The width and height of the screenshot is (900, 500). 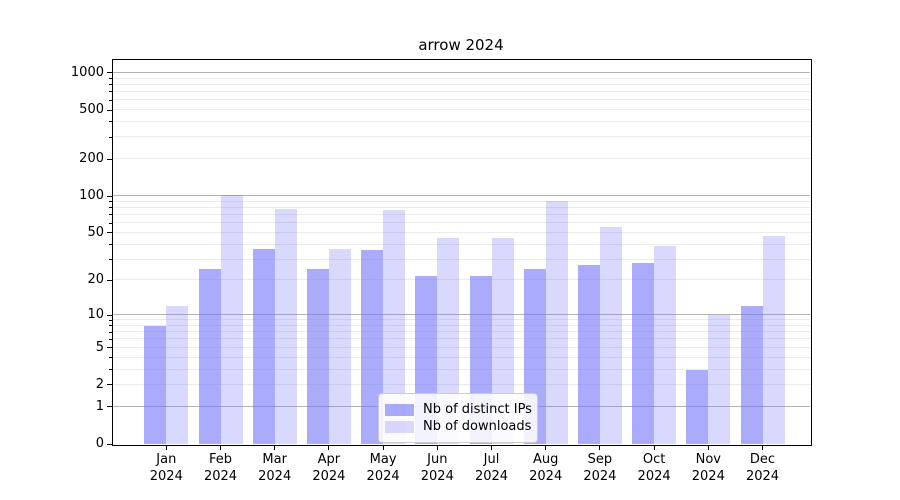 I want to click on bar-feb-downloads, so click(x=231, y=319).